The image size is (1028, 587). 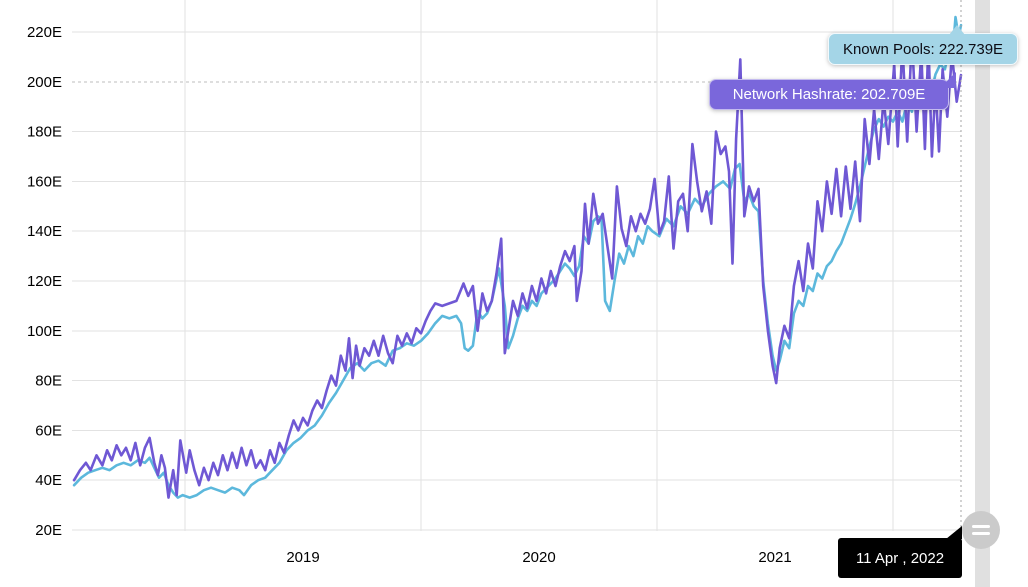 What do you see at coordinates (44, 231) in the screenshot?
I see `y-axis-tick-label: 140E` at bounding box center [44, 231].